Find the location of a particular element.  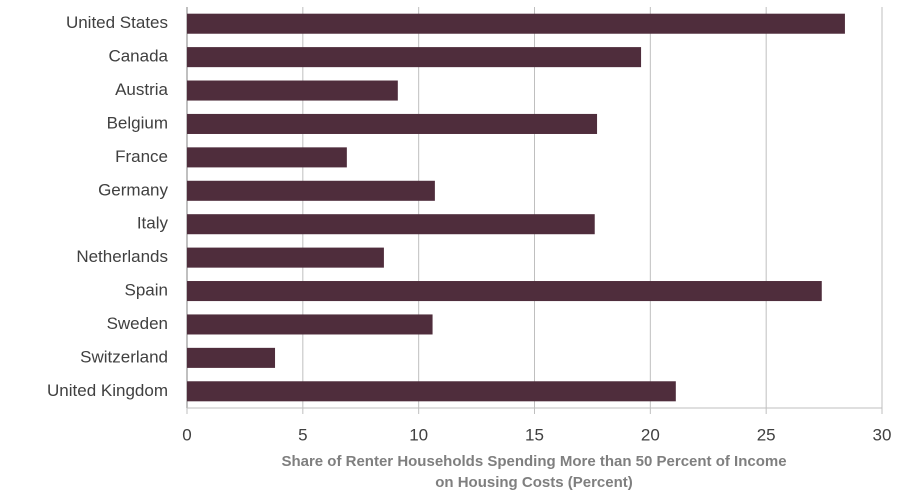

x-tick-label: 30 is located at coordinates (882, 434).